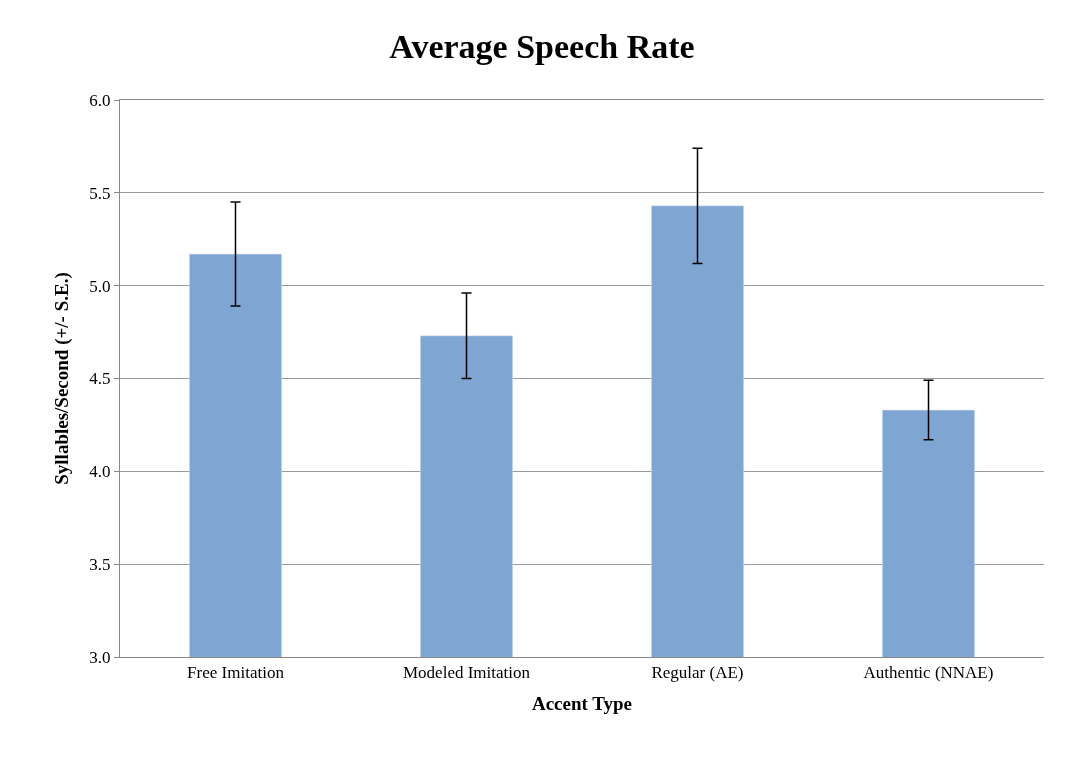 This screenshot has height=767, width=1084. Describe the element at coordinates (100, 472) in the screenshot. I see `y-tick-label: 4.0` at that location.